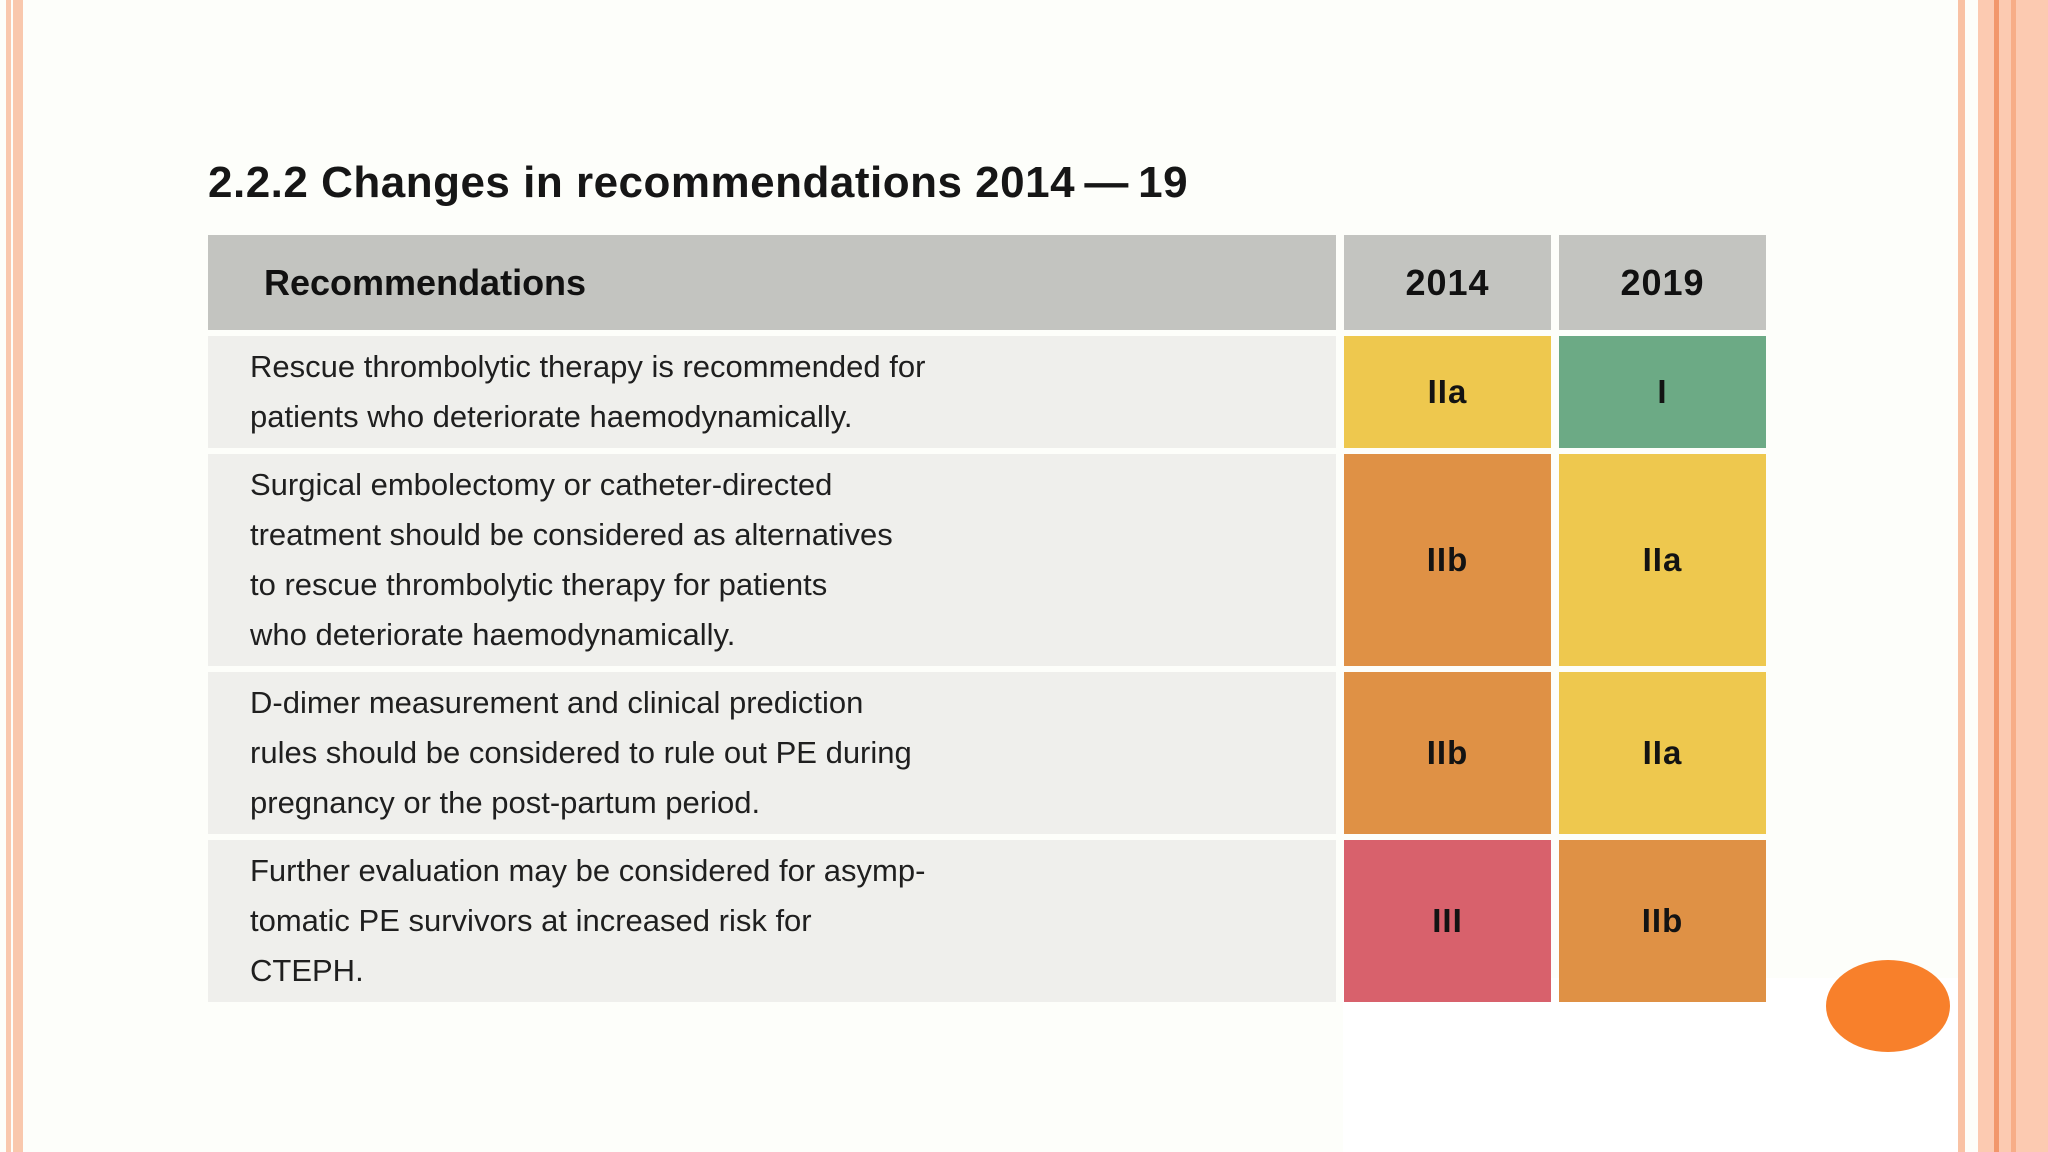  What do you see at coordinates (18, 576) in the screenshot?
I see `left-border-stripe-thick` at bounding box center [18, 576].